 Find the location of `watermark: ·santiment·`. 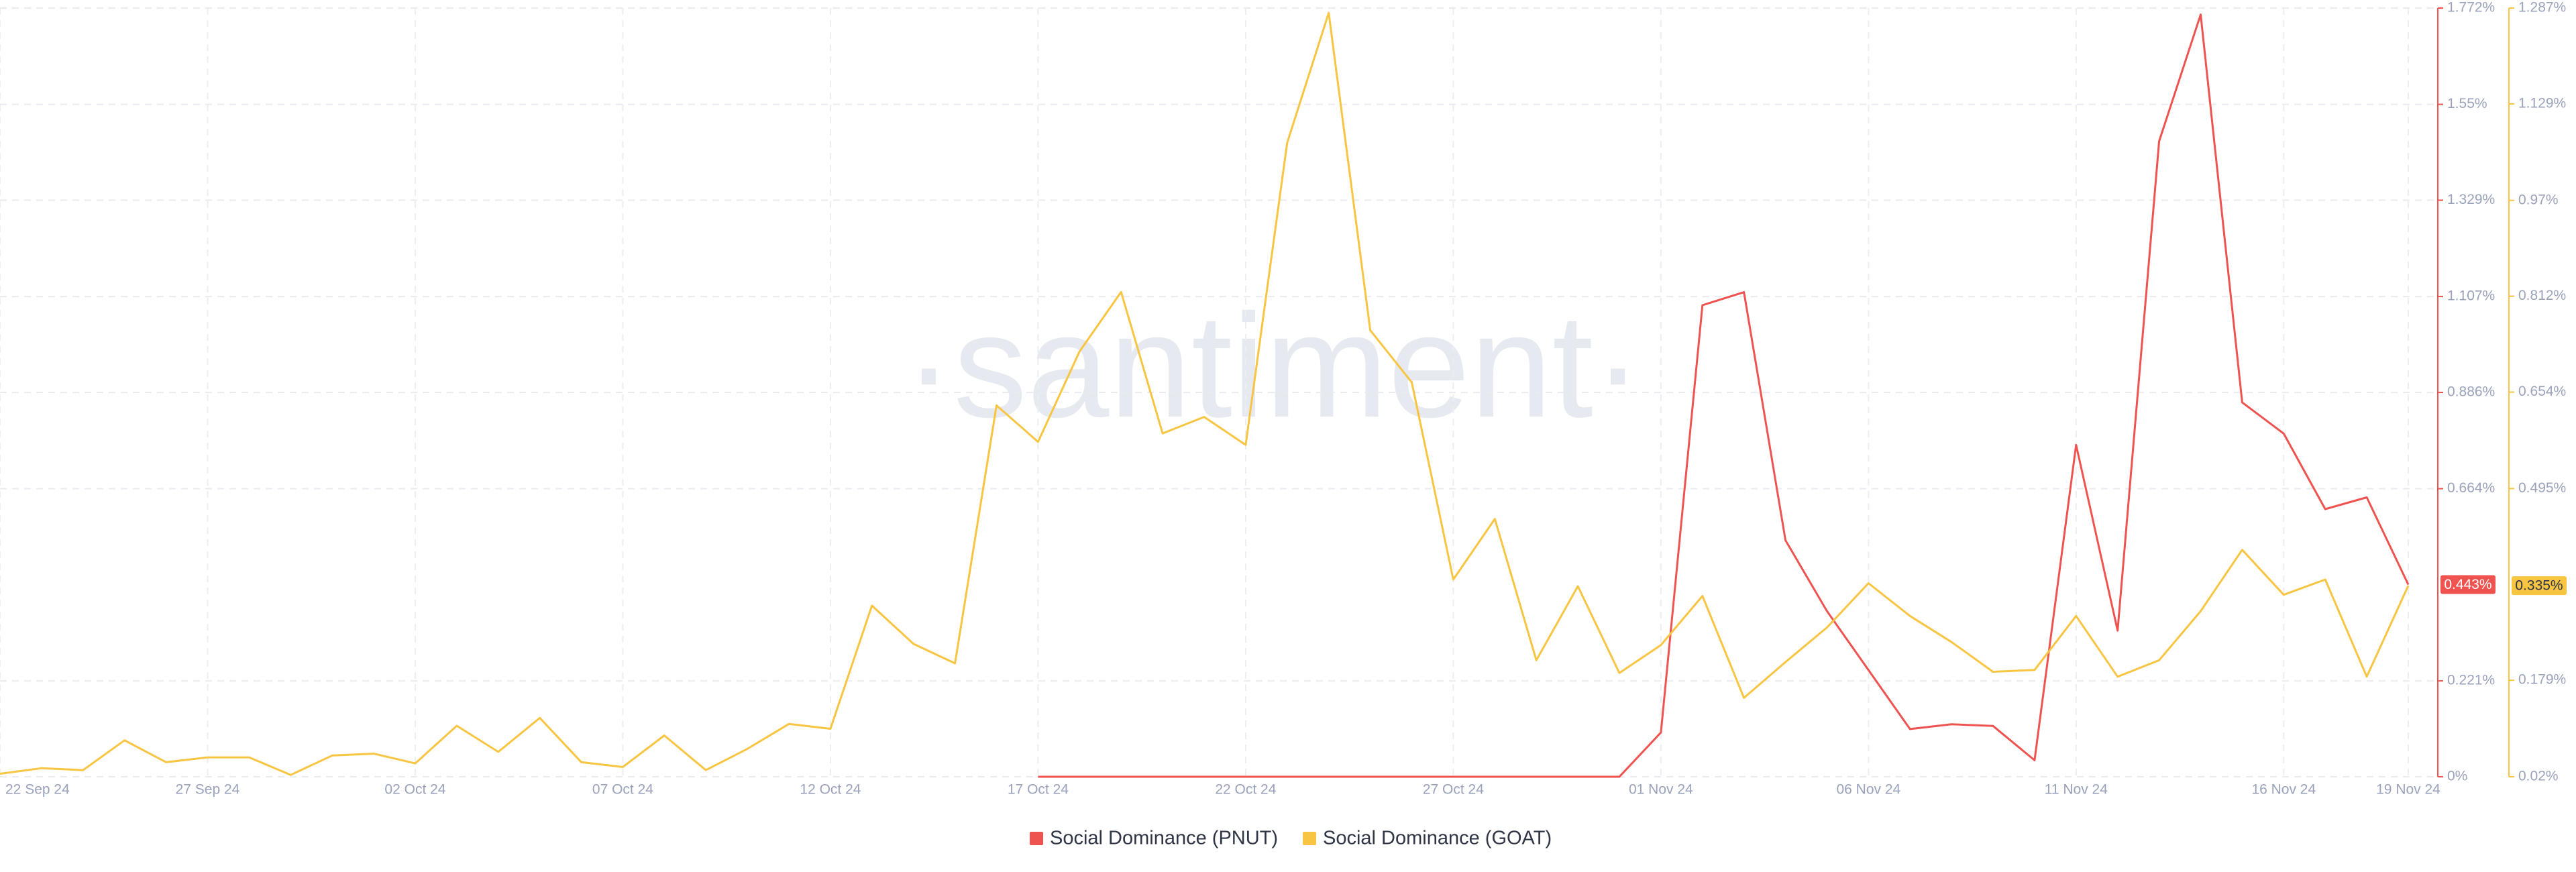

watermark: ·santiment· is located at coordinates (1273, 365).